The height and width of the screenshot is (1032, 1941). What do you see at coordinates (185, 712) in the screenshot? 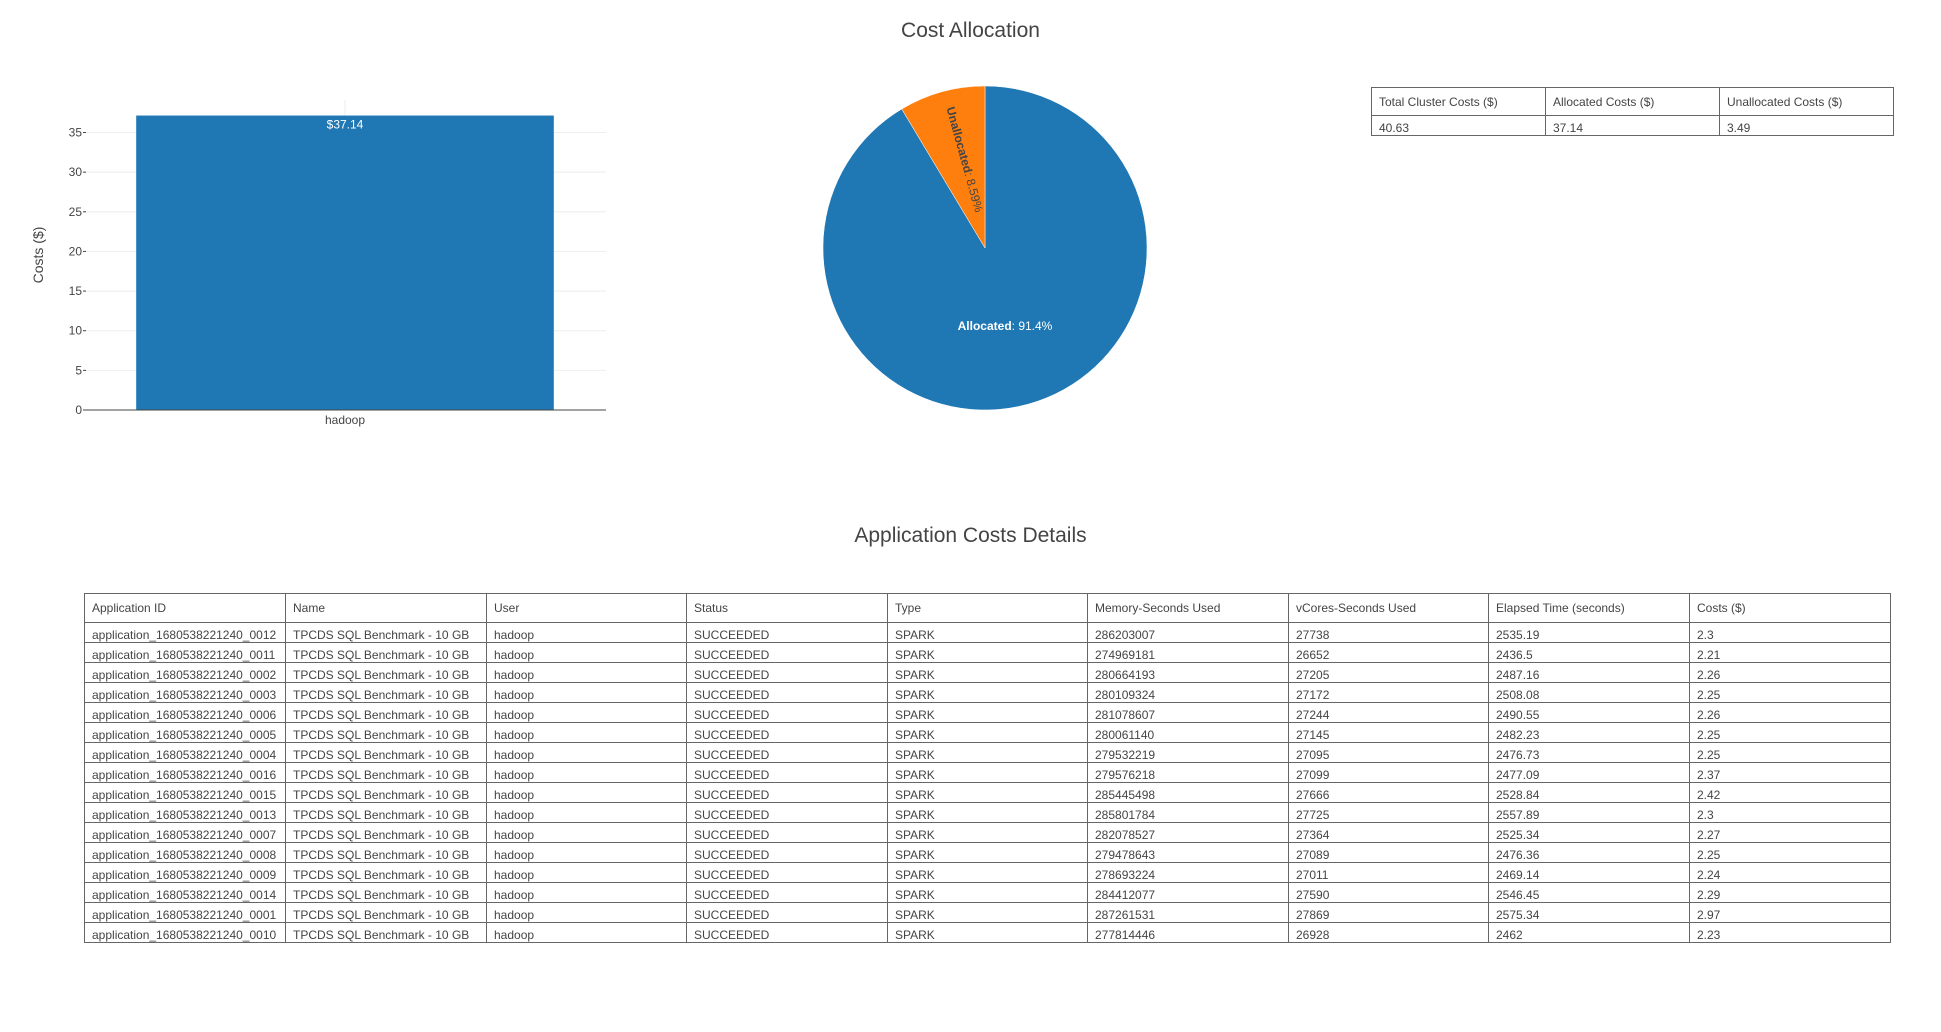
I see `table-cell: application_1680538221240_0006` at bounding box center [185, 712].